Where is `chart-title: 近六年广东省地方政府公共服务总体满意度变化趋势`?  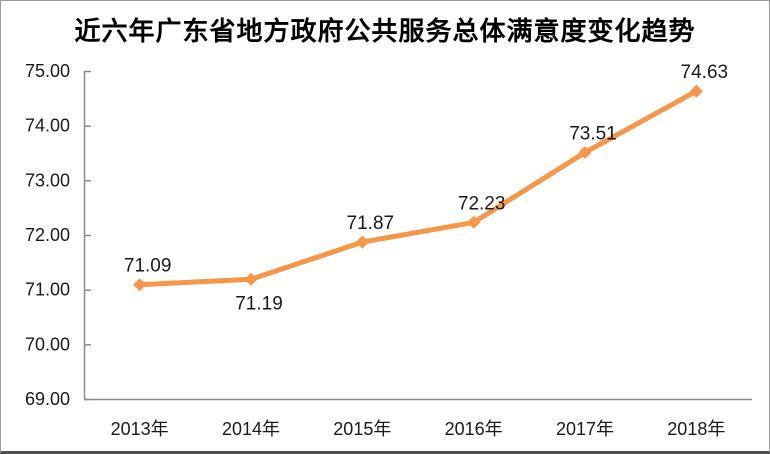
chart-title: 近六年广东省地方政府公共服务总体满意度变化趋势 is located at coordinates (385, 31).